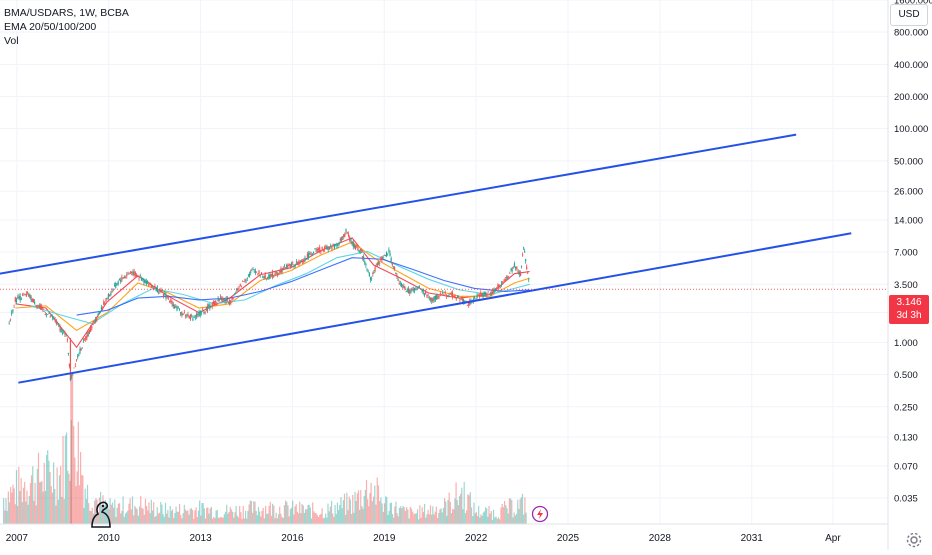  I want to click on x-tick-label: 2013, so click(200, 538).